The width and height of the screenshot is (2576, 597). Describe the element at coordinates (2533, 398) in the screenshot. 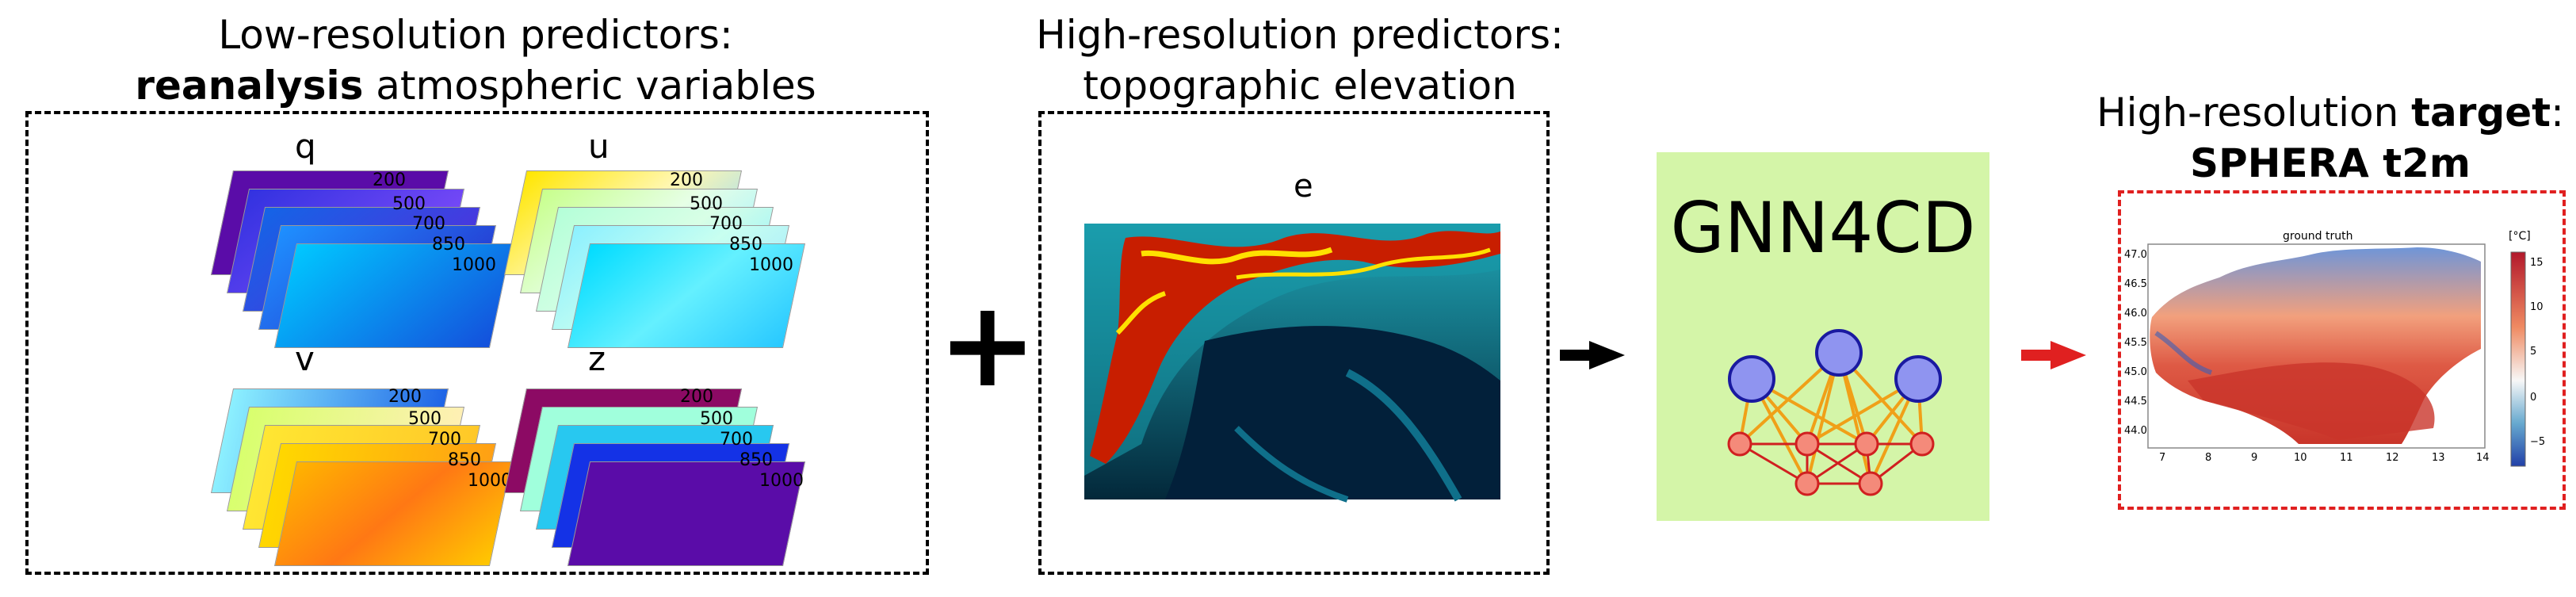

I see `colorbar-tick: 0` at that location.